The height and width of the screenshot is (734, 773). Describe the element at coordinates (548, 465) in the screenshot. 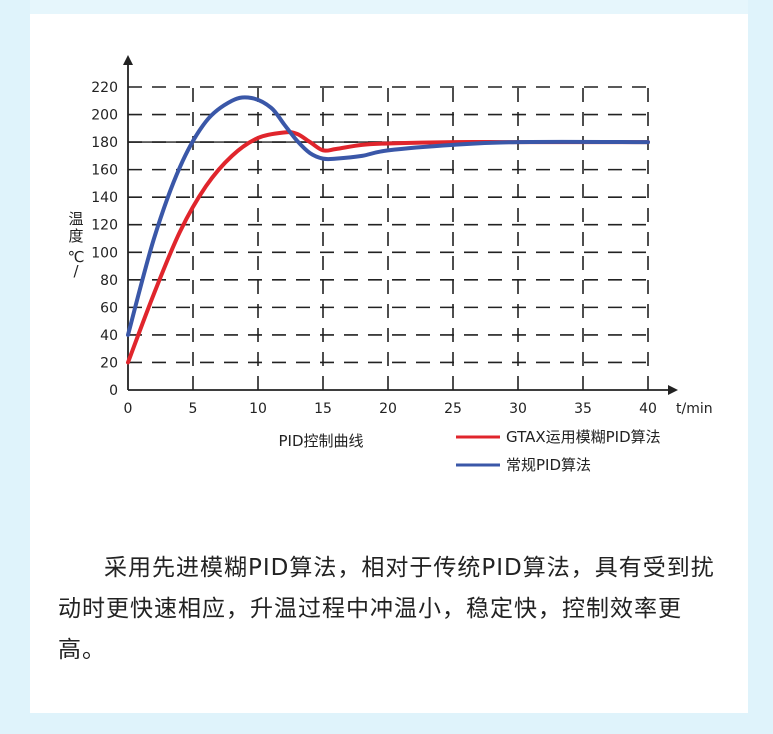

I see `legend-label: 常规PID算法` at that location.